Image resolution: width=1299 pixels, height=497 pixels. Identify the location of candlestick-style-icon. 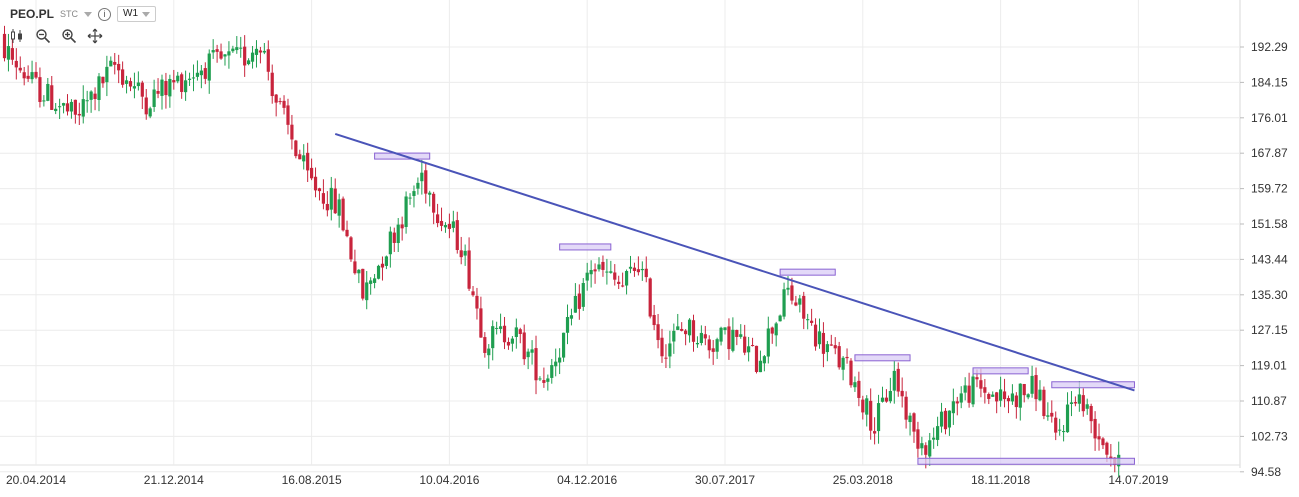
(17, 36).